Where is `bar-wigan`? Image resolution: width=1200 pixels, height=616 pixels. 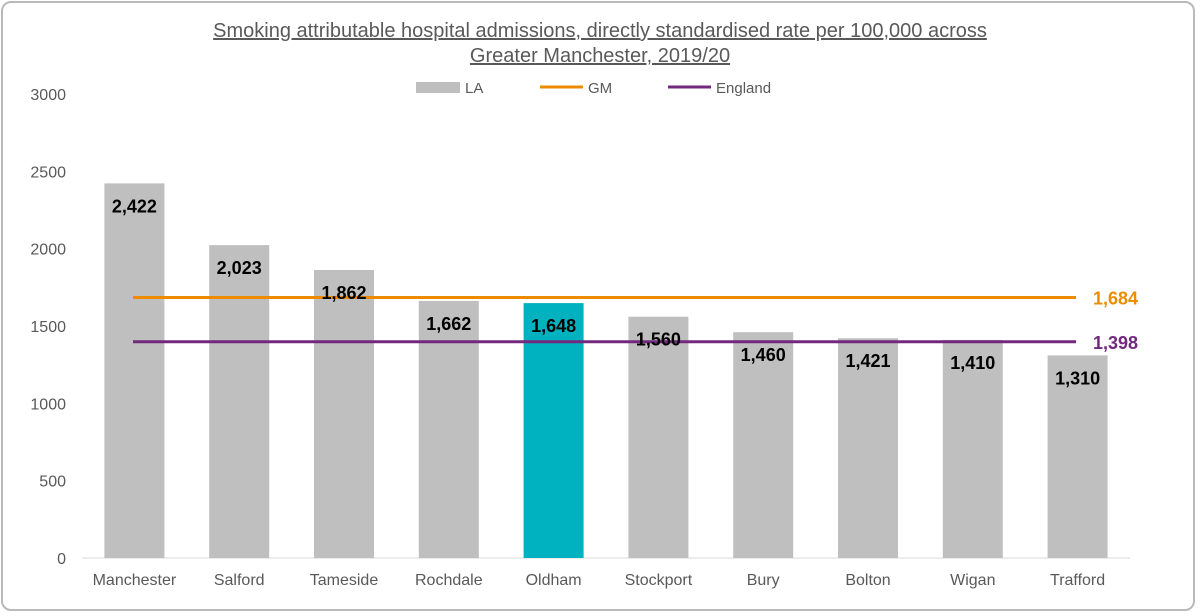 bar-wigan is located at coordinates (972, 448).